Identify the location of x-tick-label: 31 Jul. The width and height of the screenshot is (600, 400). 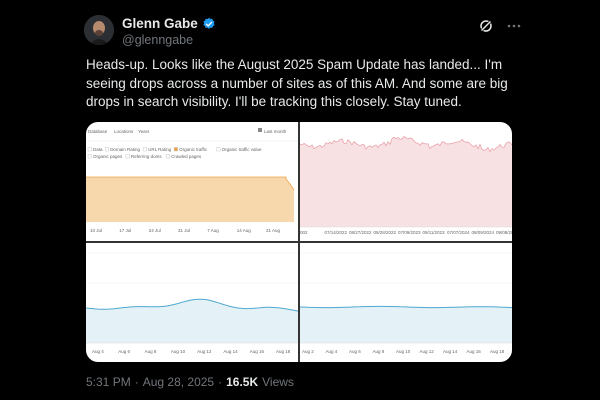
(184, 230).